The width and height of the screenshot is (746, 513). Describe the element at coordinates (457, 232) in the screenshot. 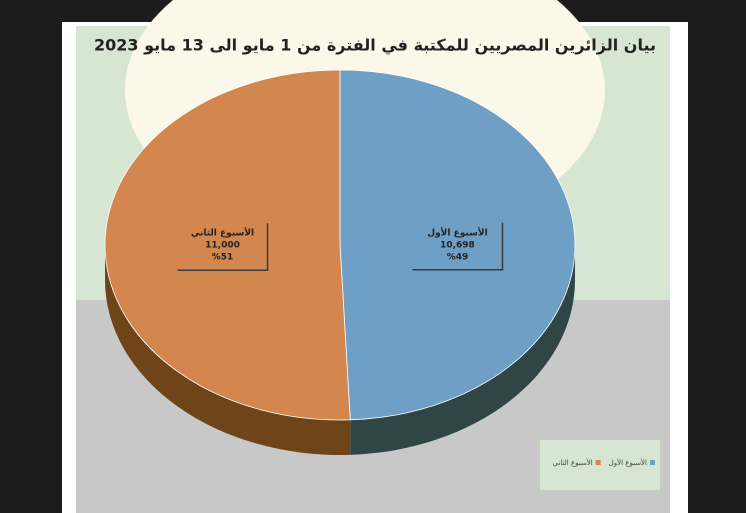

I see `label-name: الأسبوع الأول` at that location.